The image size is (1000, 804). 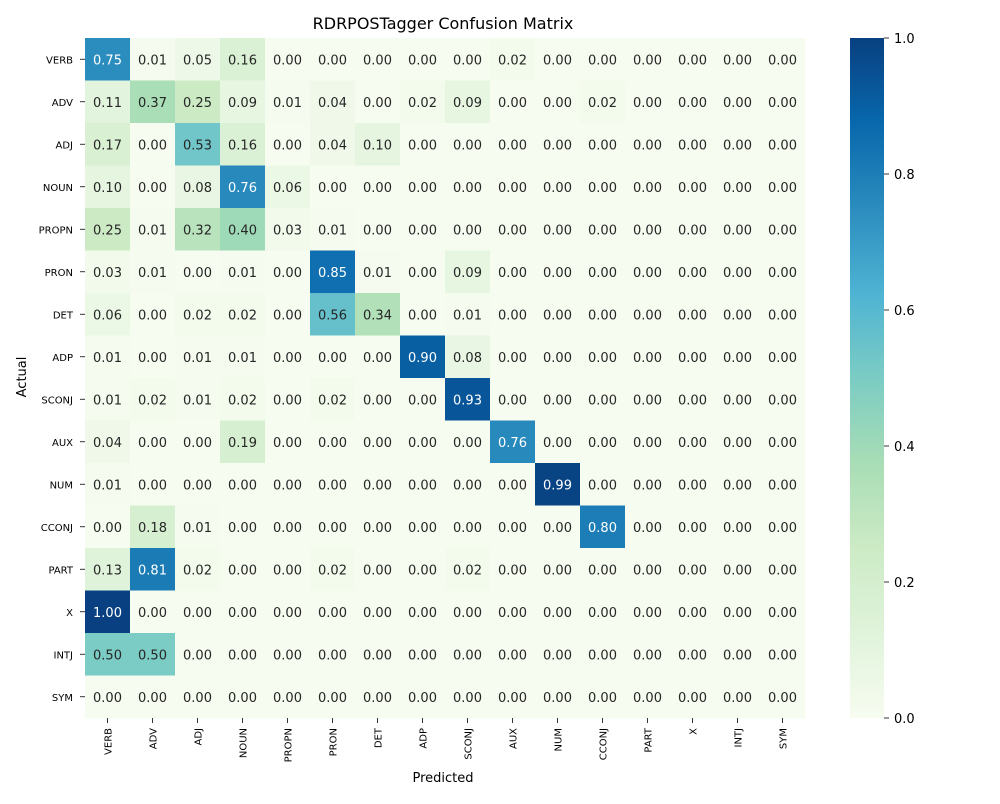 What do you see at coordinates (332, 315) in the screenshot?
I see `cell-value-label: 0.56` at bounding box center [332, 315].